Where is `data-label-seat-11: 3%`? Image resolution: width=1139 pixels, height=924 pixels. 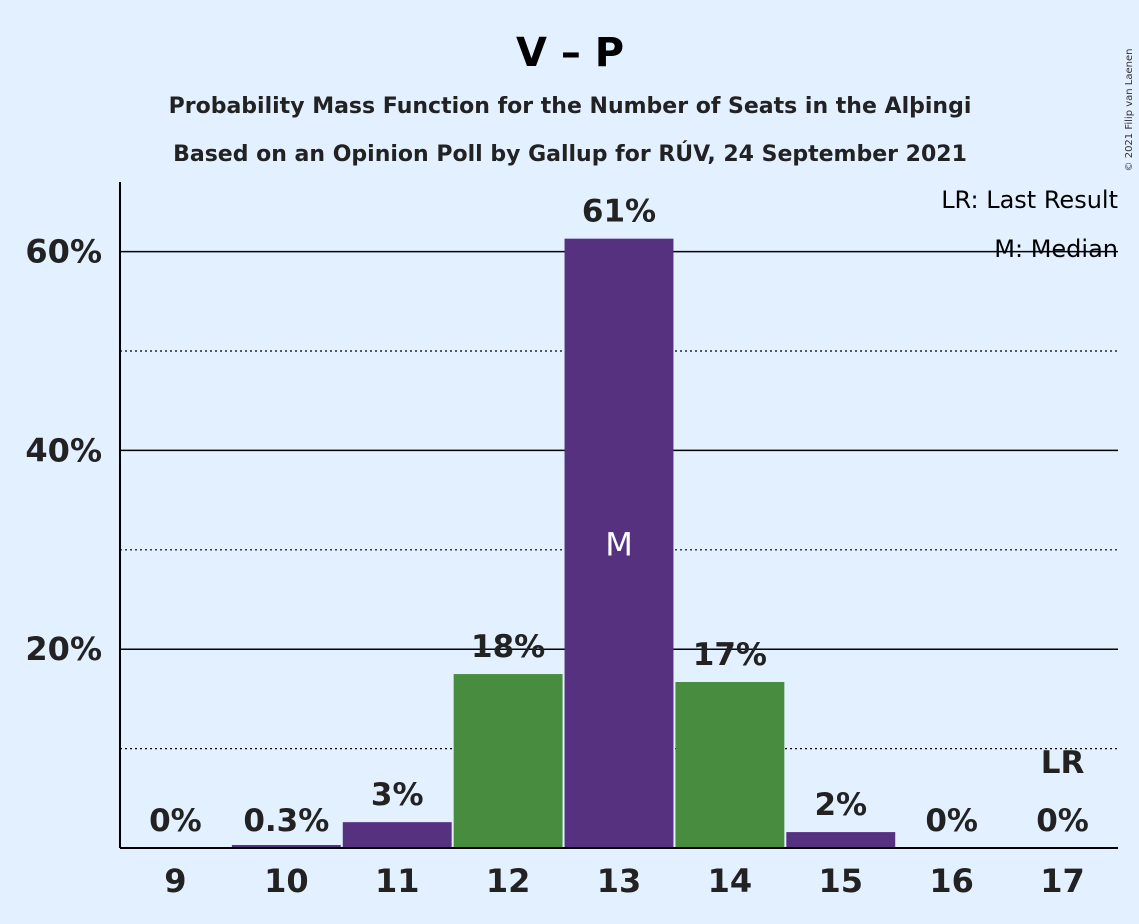
data-label-seat-11: 3% is located at coordinates (397, 795).